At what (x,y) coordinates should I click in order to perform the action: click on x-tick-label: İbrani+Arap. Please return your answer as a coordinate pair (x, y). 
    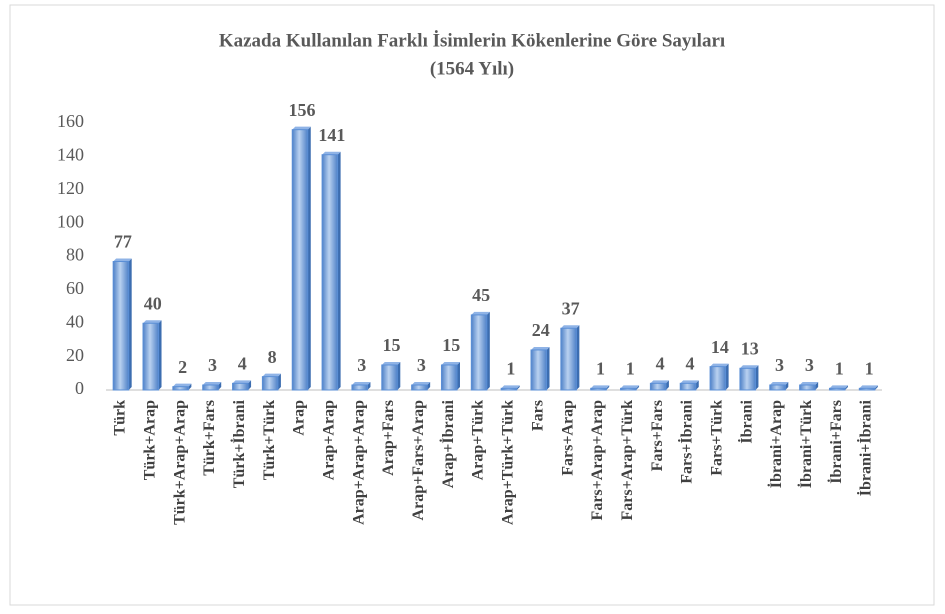
    Looking at the image, I should click on (775, 444).